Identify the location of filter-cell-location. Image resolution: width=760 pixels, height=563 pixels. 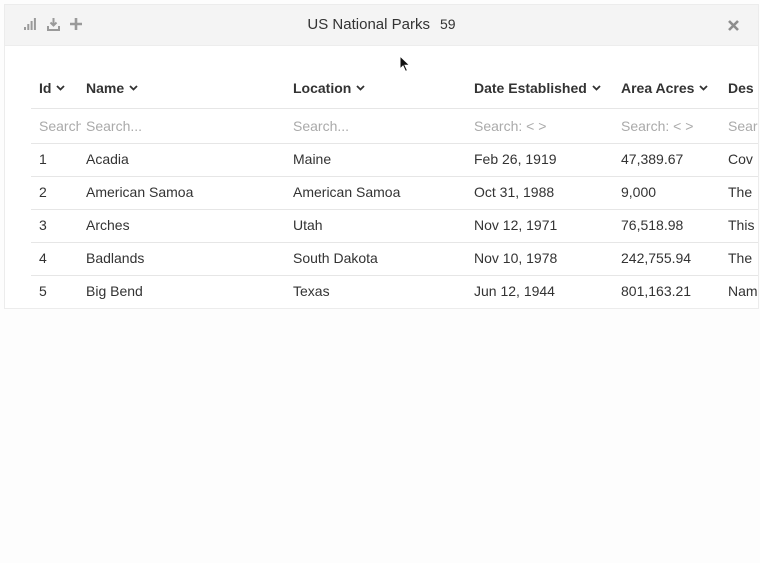
(380, 125).